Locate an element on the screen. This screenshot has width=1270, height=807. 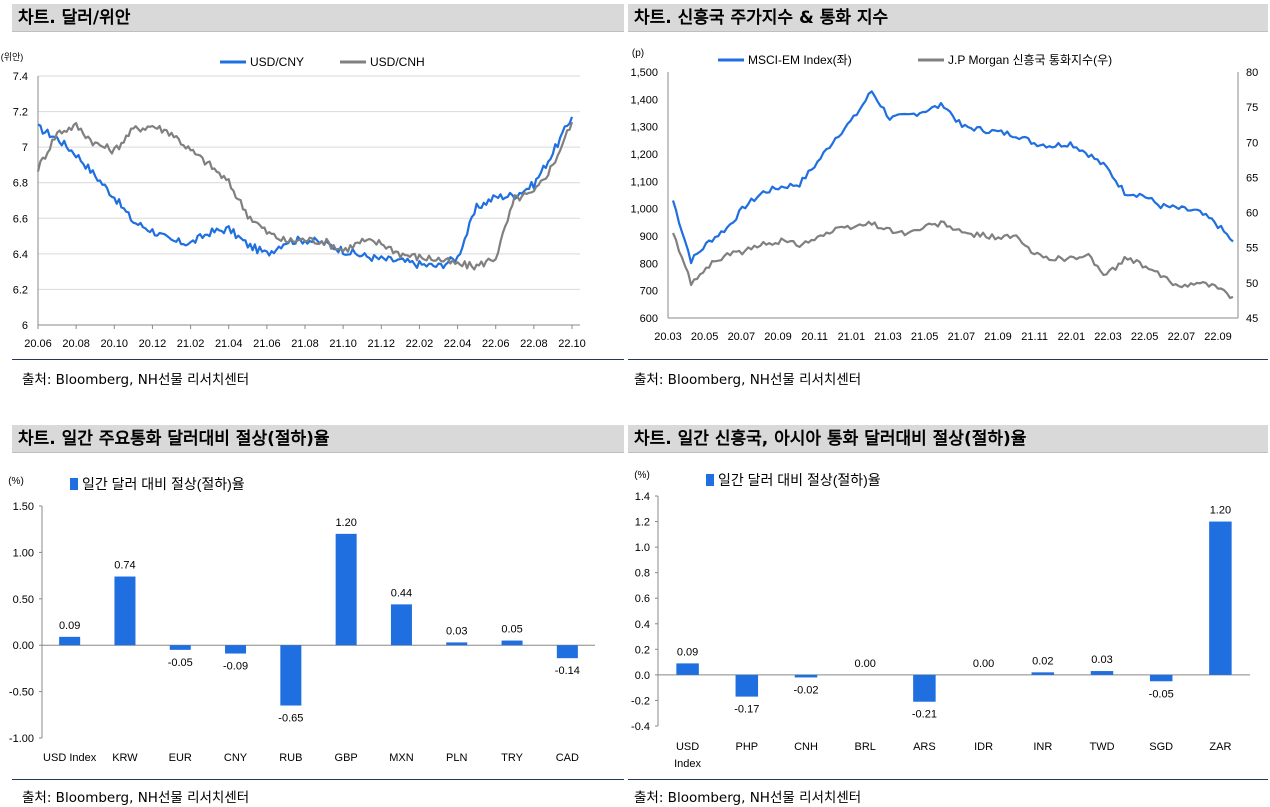
chart1-x-tick: 22.04 is located at coordinates (458, 344).